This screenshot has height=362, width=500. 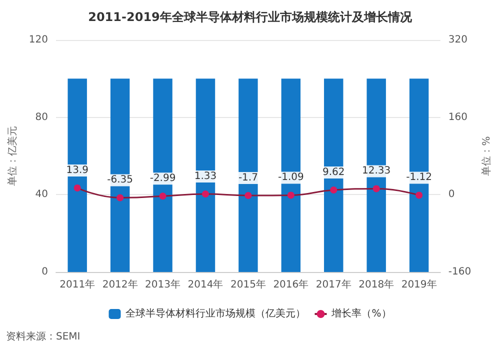 I want to click on data-label: 13.9, so click(x=77, y=170).